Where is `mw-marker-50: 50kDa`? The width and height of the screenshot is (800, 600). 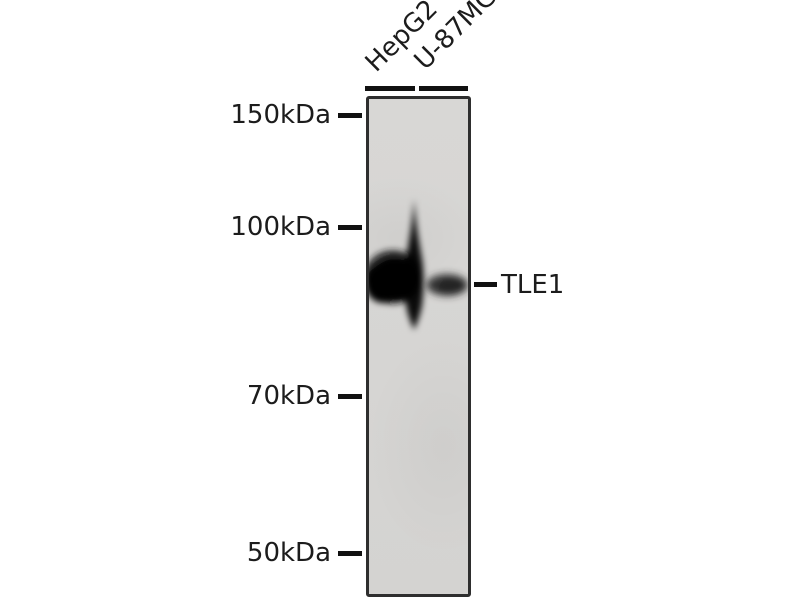 mw-marker-50: 50kDa is located at coordinates (256, 553).